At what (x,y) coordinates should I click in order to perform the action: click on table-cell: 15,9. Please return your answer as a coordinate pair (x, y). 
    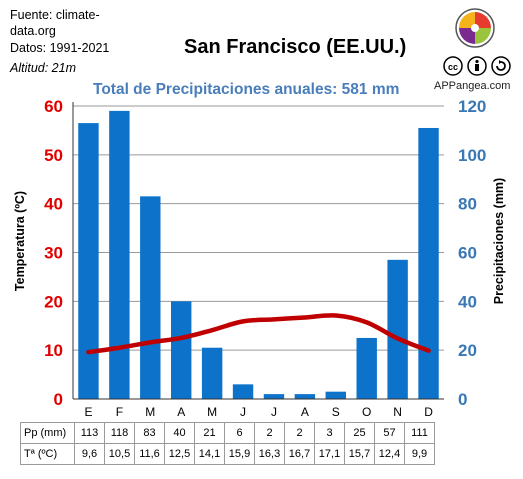
    Looking at the image, I should click on (239, 454).